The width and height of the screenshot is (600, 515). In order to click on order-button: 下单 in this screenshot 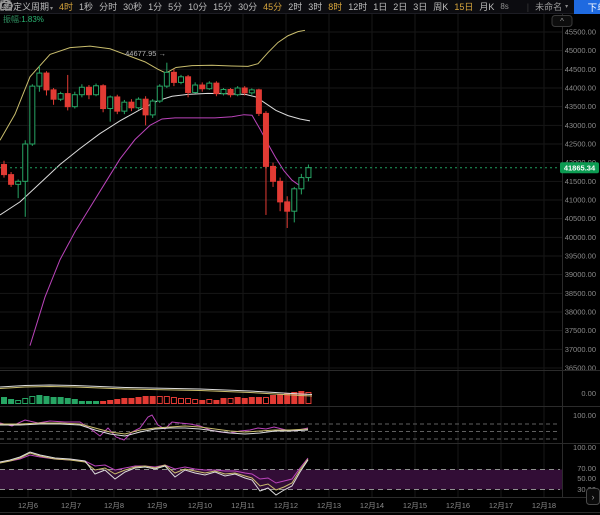, I will do `click(587, 7)`.